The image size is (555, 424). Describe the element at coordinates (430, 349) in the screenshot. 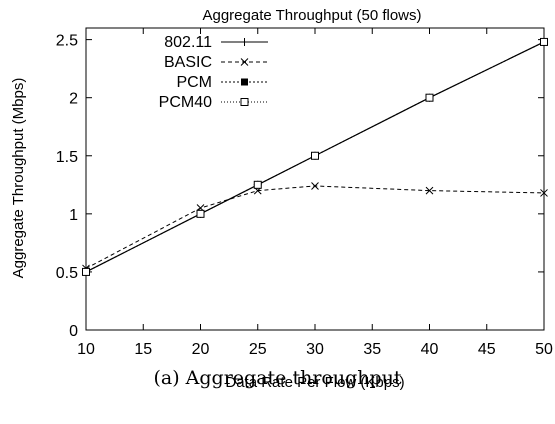

I see `x-tick-label: 40` at that location.